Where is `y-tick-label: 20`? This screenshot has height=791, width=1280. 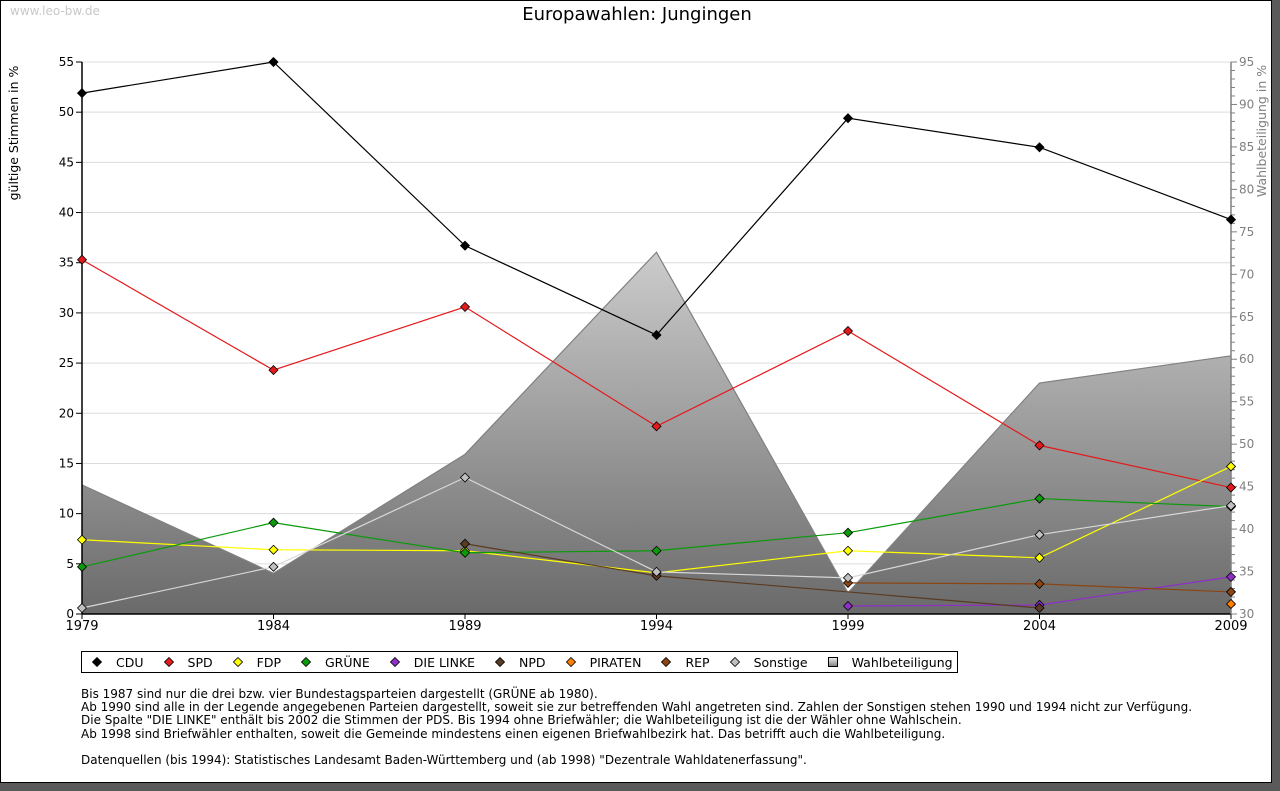 y-tick-label: 20 is located at coordinates (66, 413).